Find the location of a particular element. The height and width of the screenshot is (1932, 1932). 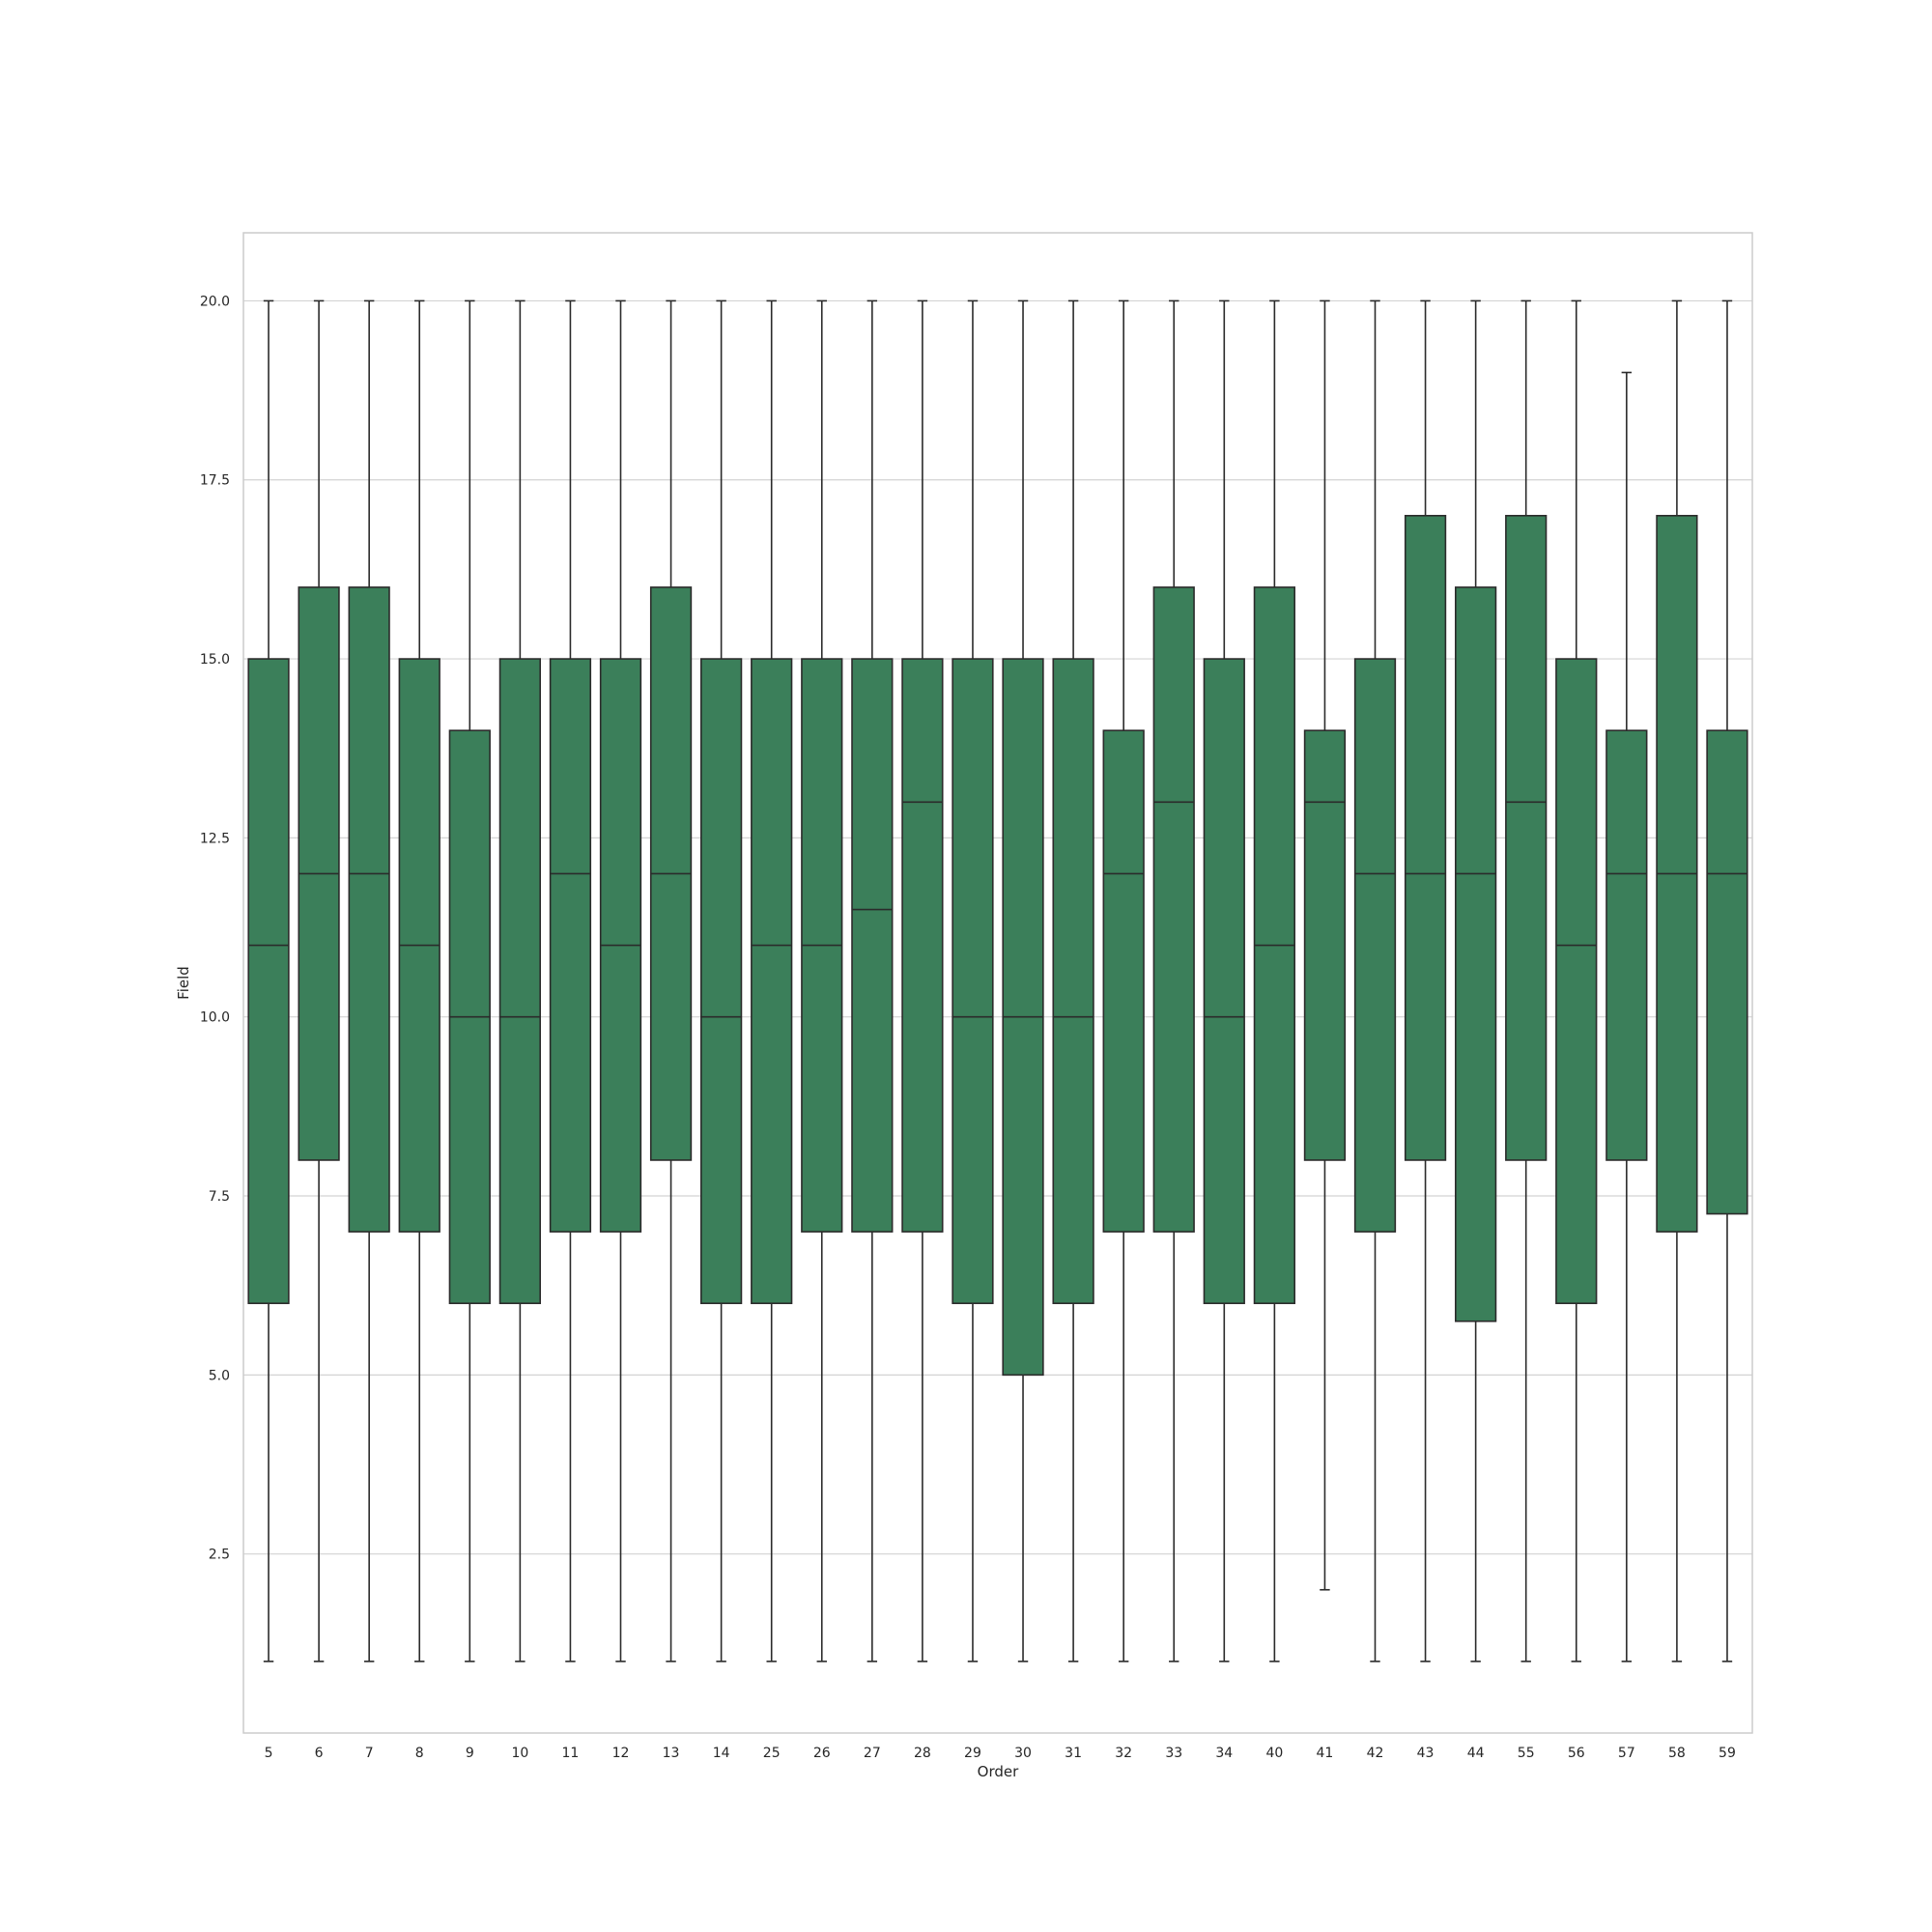

x-tick-label: 33 is located at coordinates (1173, 1753).